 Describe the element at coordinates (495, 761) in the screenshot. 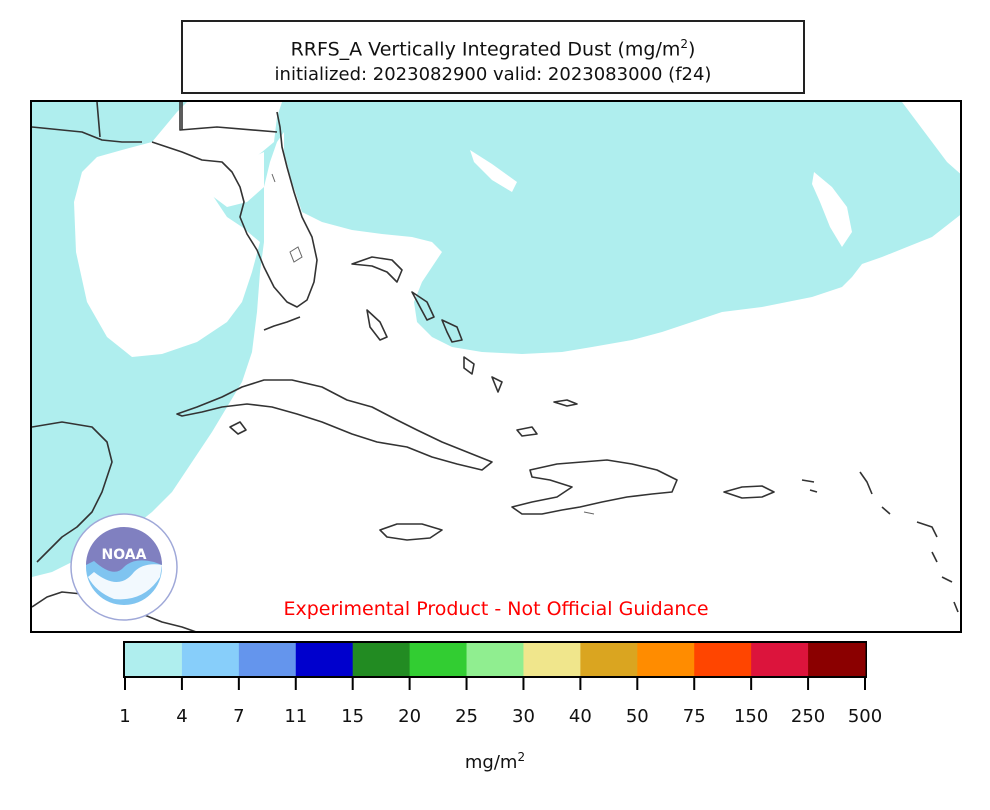

I see `colorbar-unit-label: mg/m2` at that location.